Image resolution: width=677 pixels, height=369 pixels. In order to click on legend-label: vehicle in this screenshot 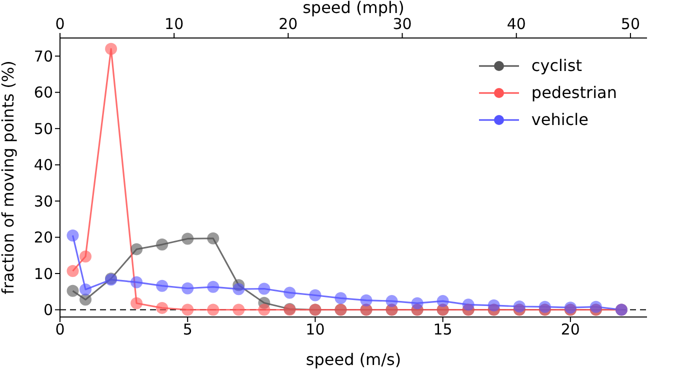, I will do `click(559, 120)`.